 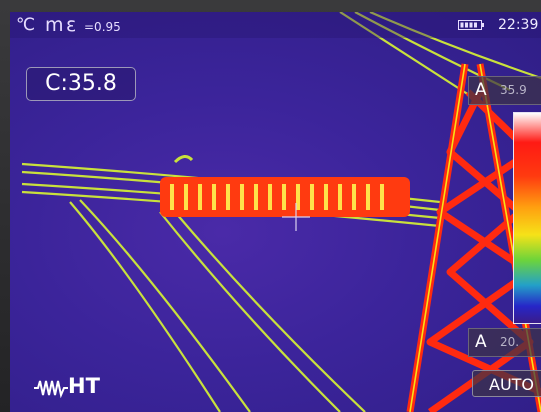 I want to click on ht-logo: HT, so click(x=77, y=388).